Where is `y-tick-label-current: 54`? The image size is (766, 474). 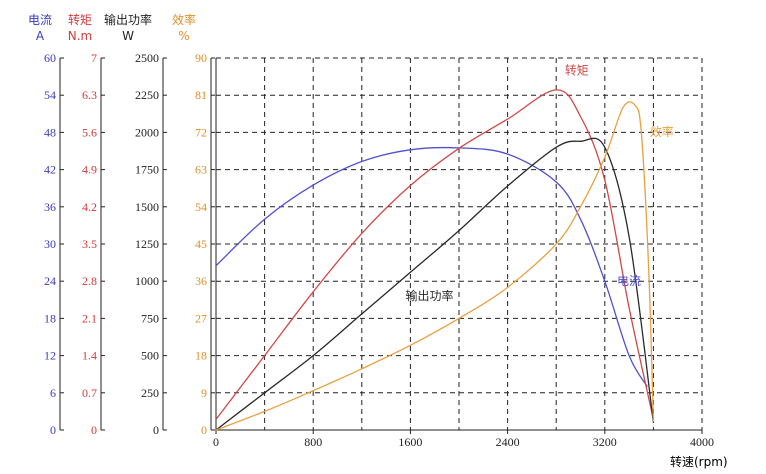 y-tick-label-current: 54 is located at coordinates (50, 95).